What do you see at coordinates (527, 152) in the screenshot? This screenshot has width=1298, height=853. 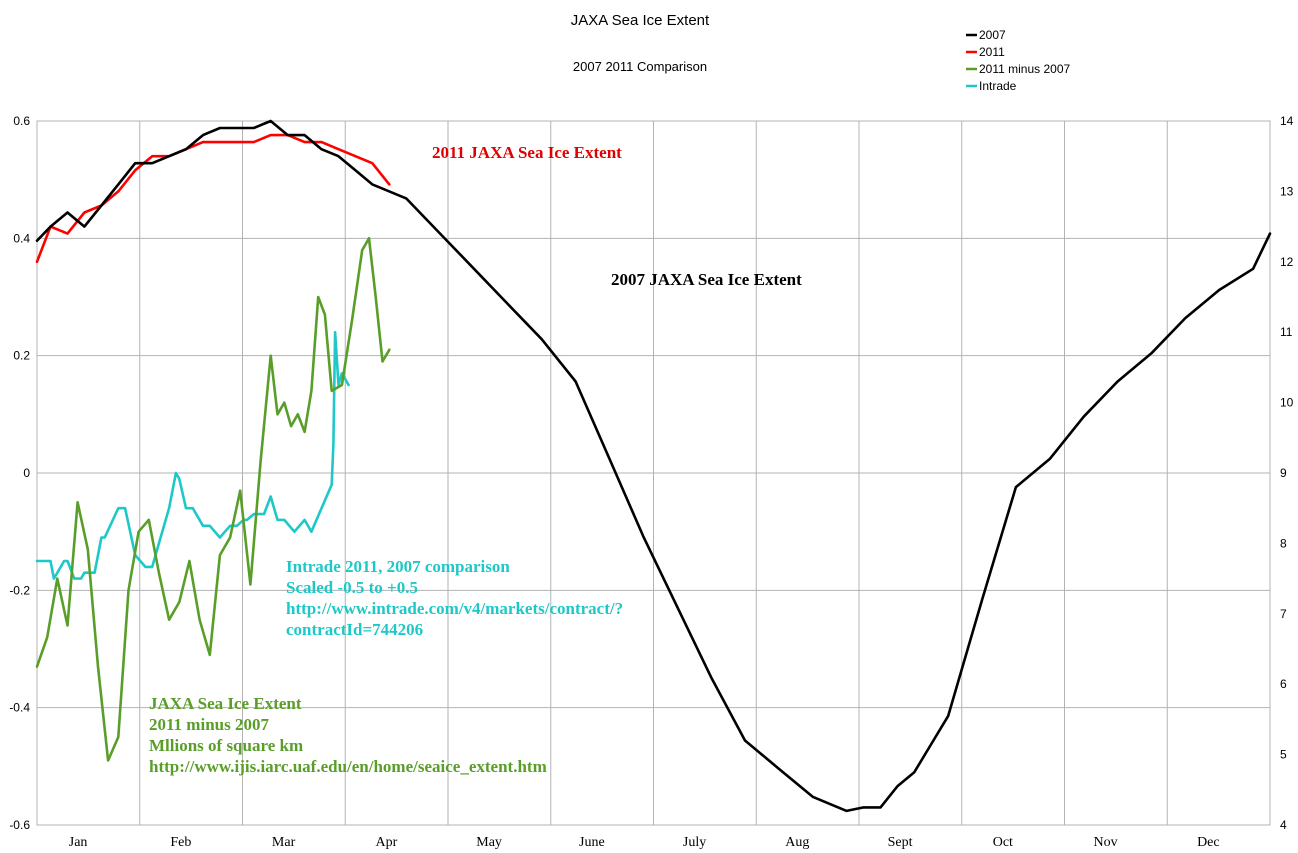 I see `annotation-text: 2011 JAXA Sea Ice Extent` at bounding box center [527, 152].